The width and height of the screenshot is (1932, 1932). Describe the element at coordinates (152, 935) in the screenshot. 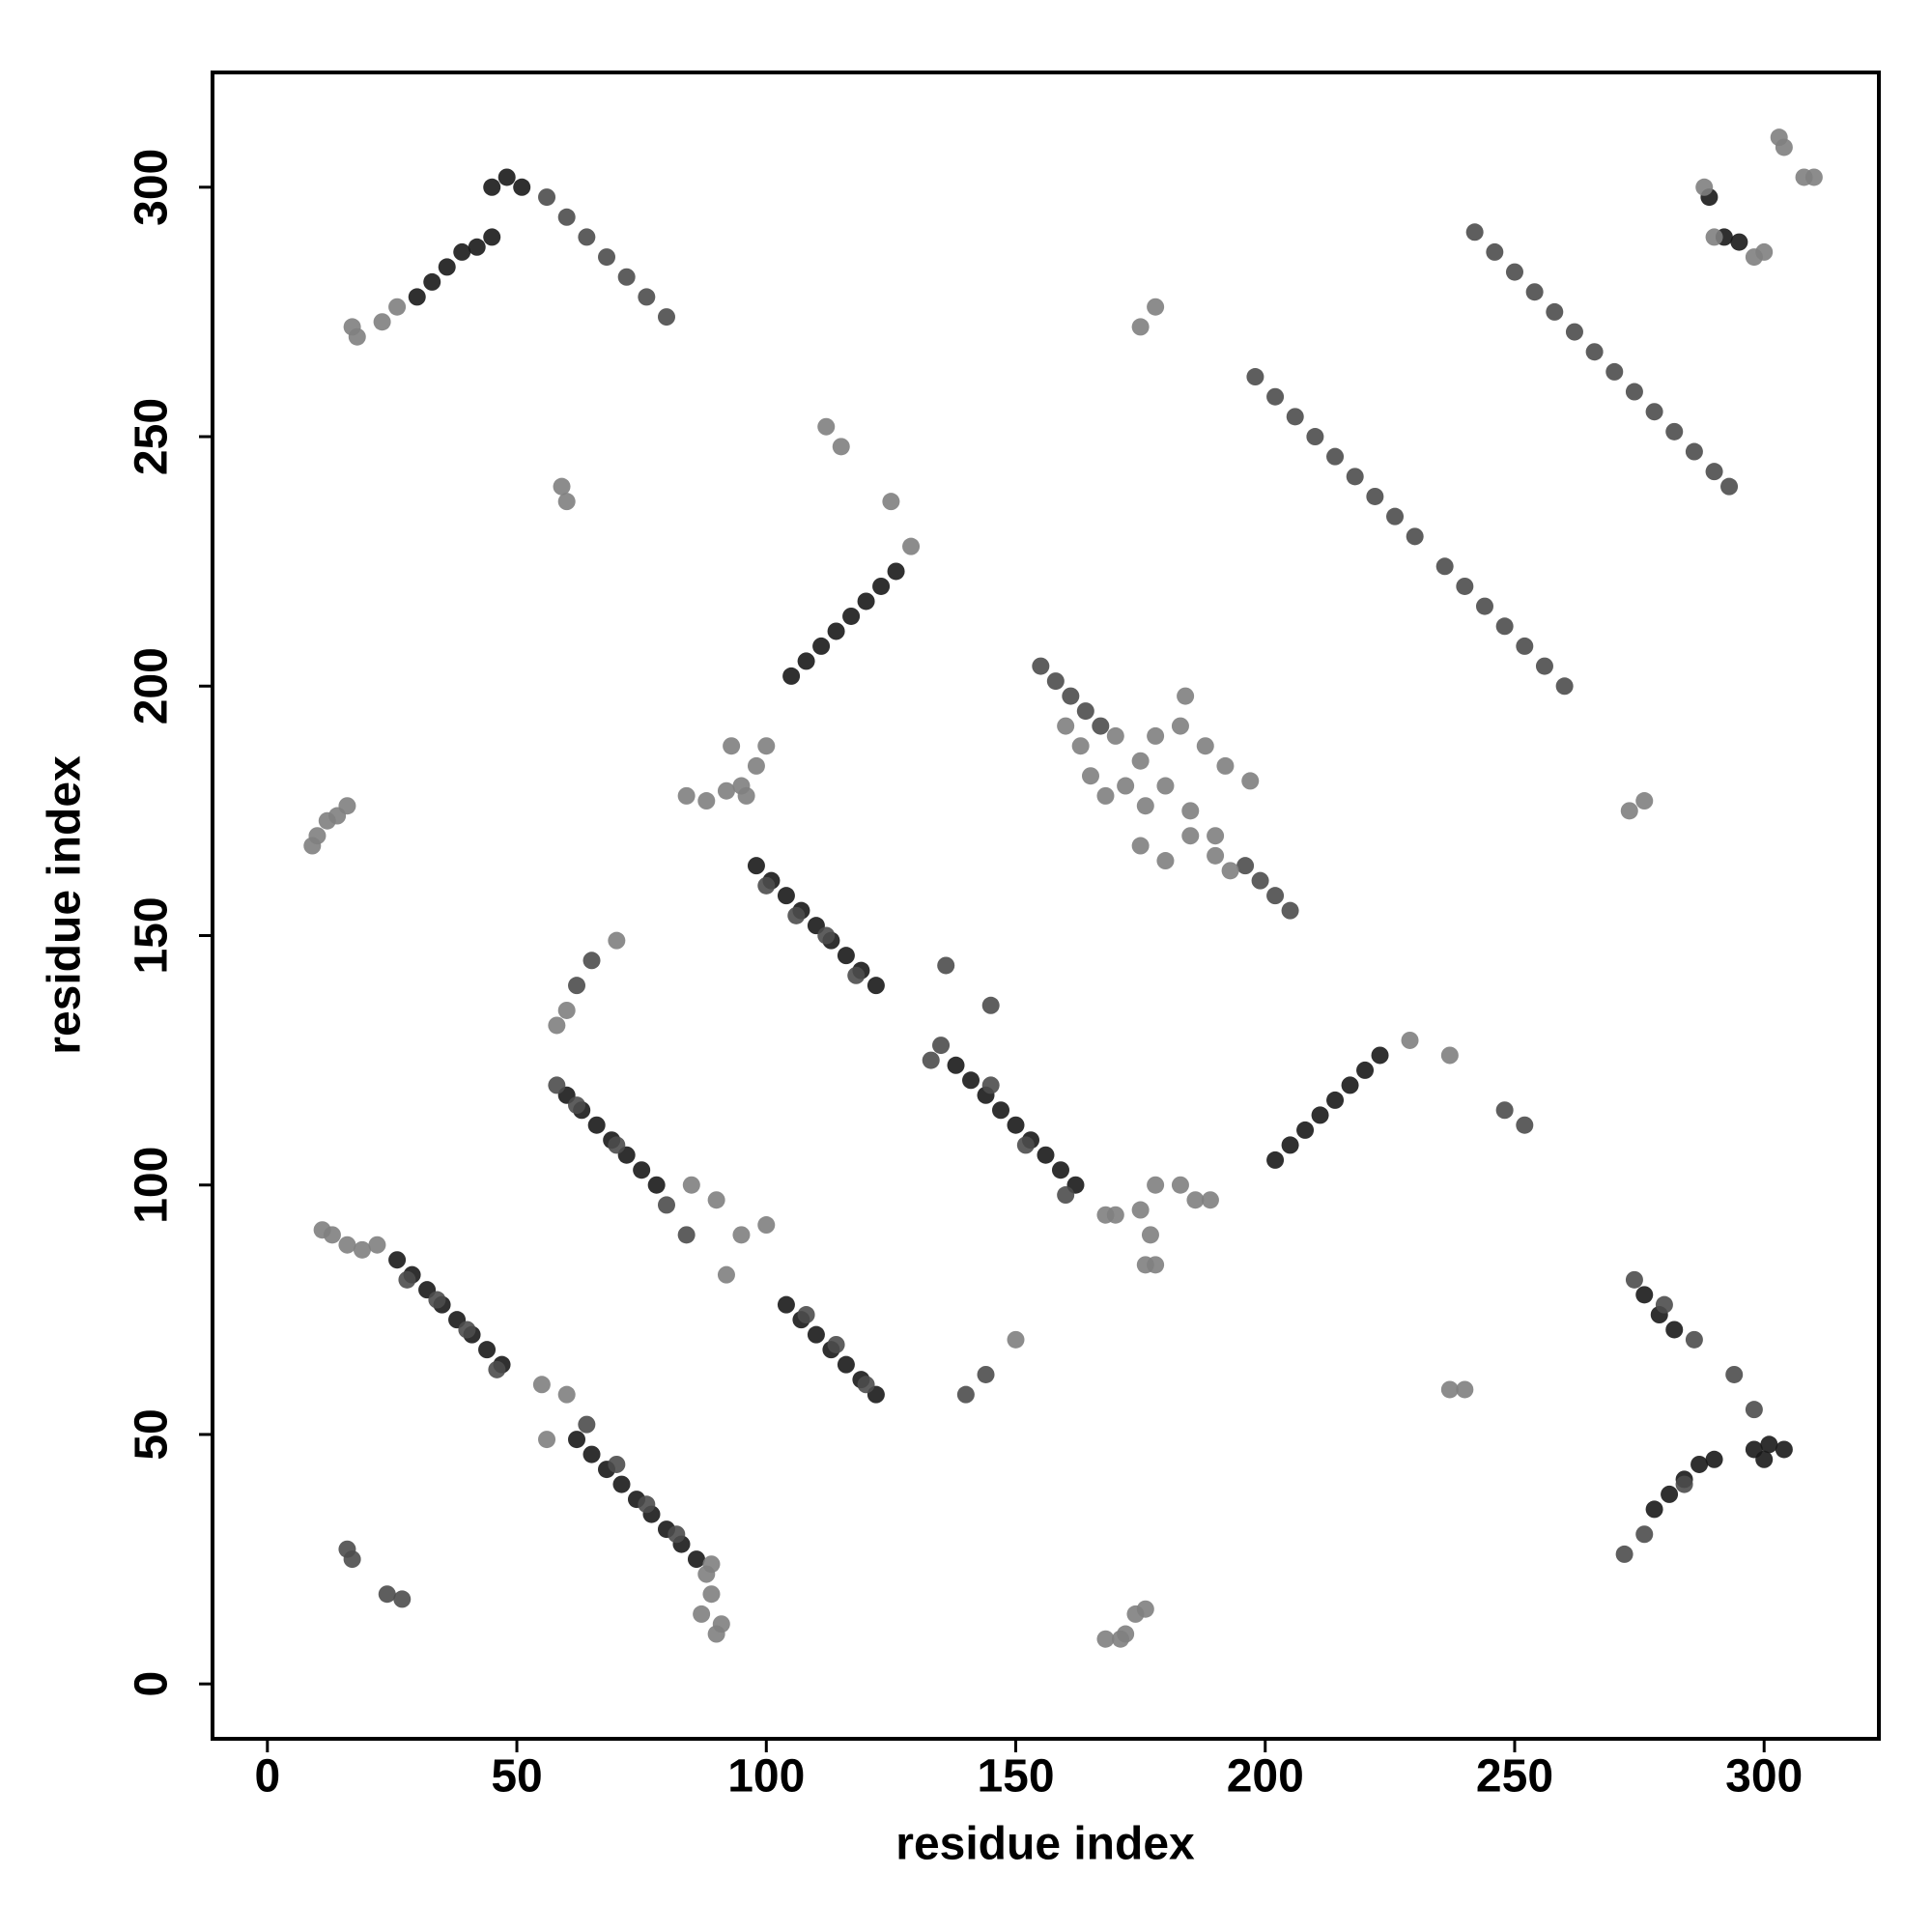

I see `y-tick-label: 150` at that location.